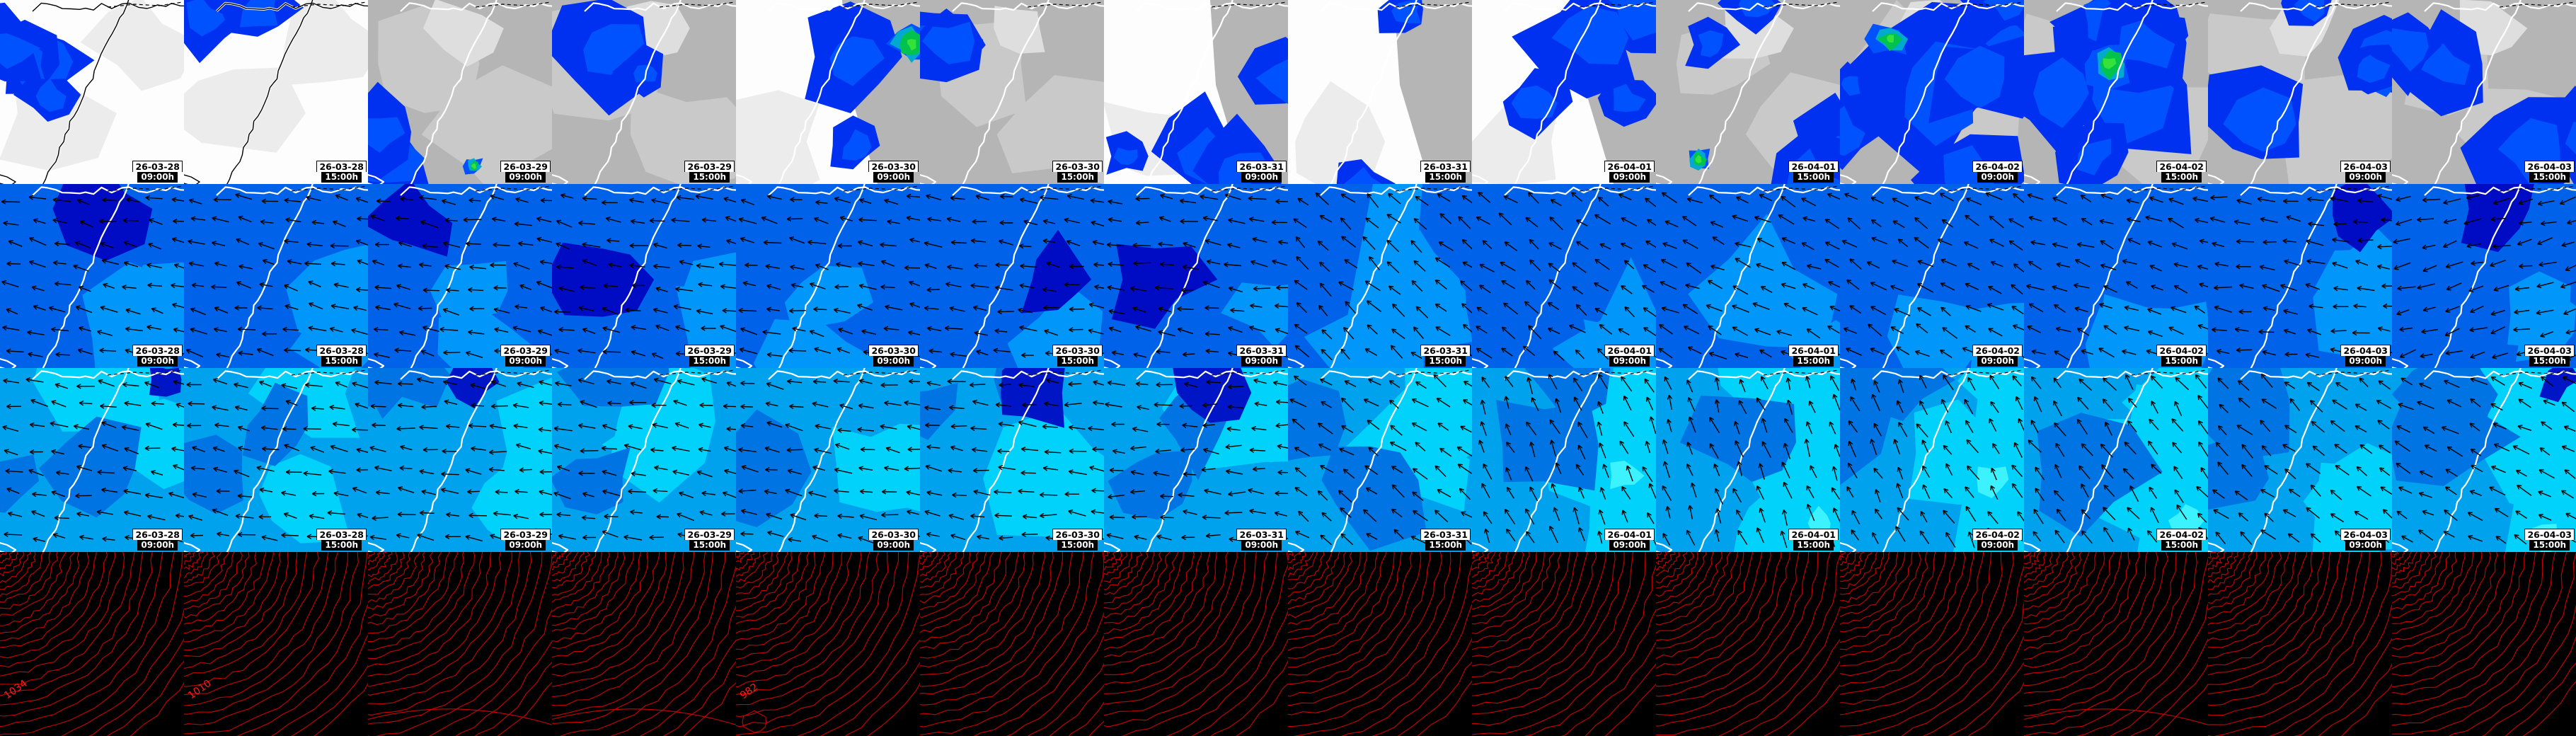  What do you see at coordinates (2300, 92) in the screenshot?
I see `map-tile-r1-c13: 26-04-03 09:00h` at bounding box center [2300, 92].